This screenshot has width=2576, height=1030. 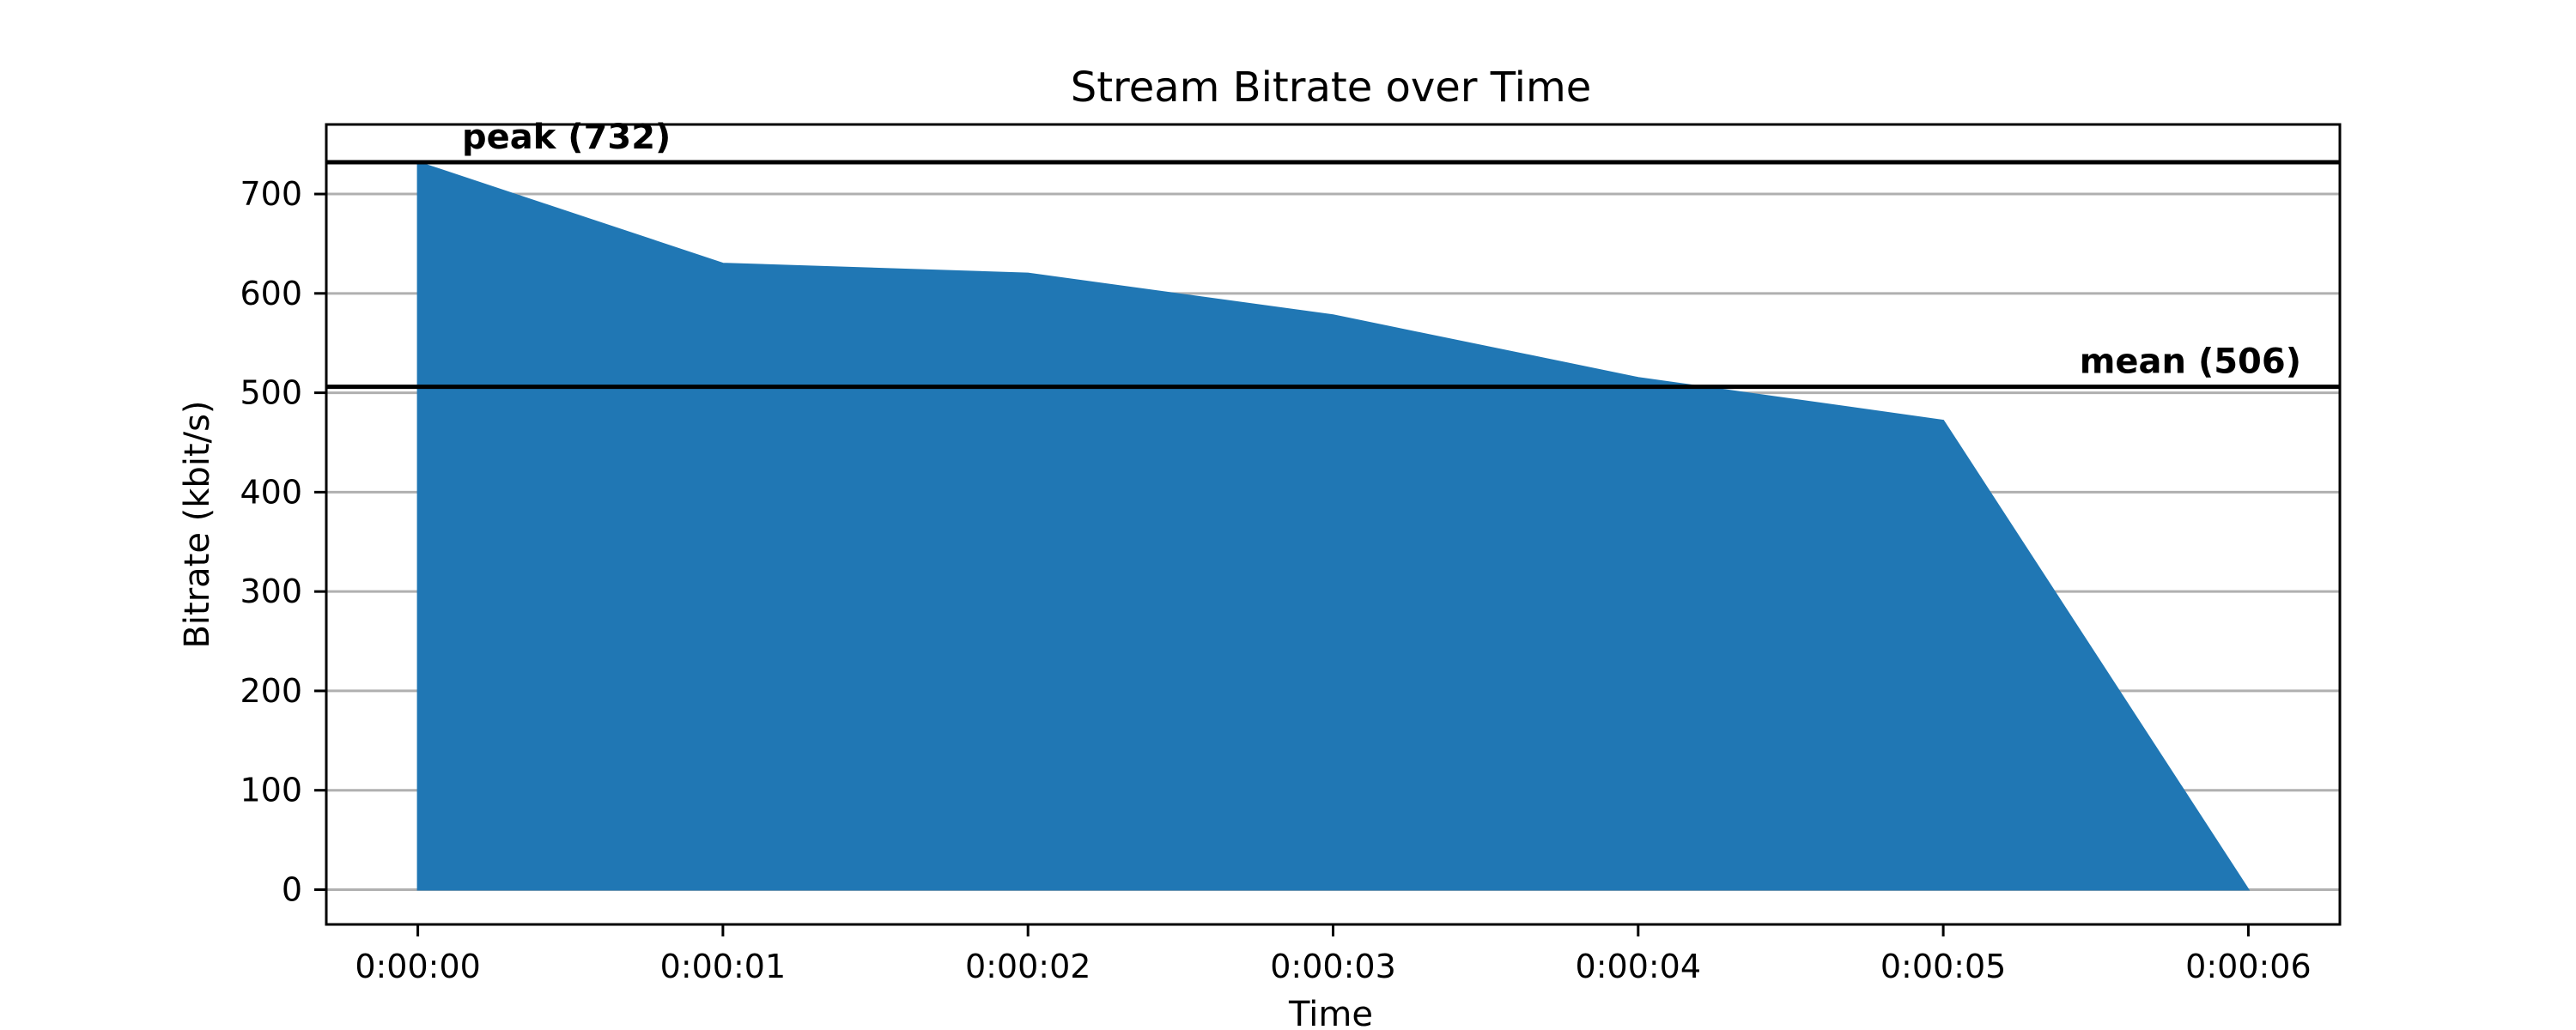 I want to click on x-tick-label: 0:00:00, so click(x=418, y=966).